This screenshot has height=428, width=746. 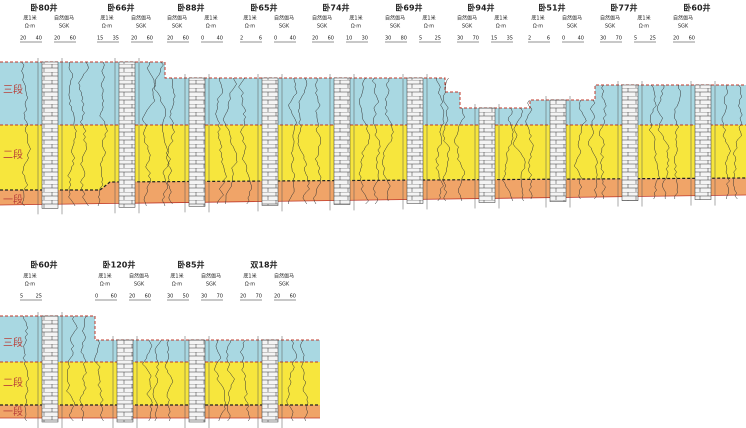 What do you see at coordinates (263, 8) in the screenshot?
I see `well-name: 卧65井` at bounding box center [263, 8].